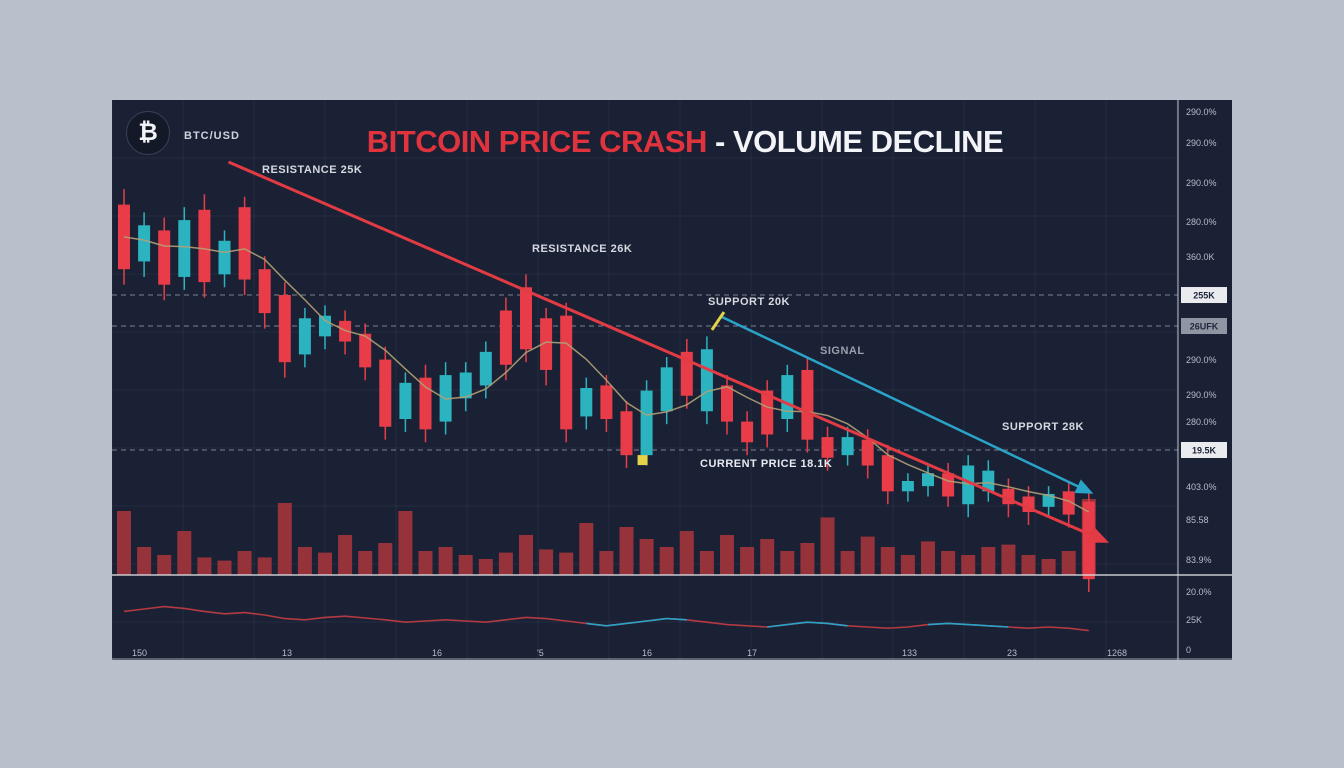  What do you see at coordinates (312, 170) in the screenshot?
I see `svg-text: RESISTANCE 25K` at bounding box center [312, 170].